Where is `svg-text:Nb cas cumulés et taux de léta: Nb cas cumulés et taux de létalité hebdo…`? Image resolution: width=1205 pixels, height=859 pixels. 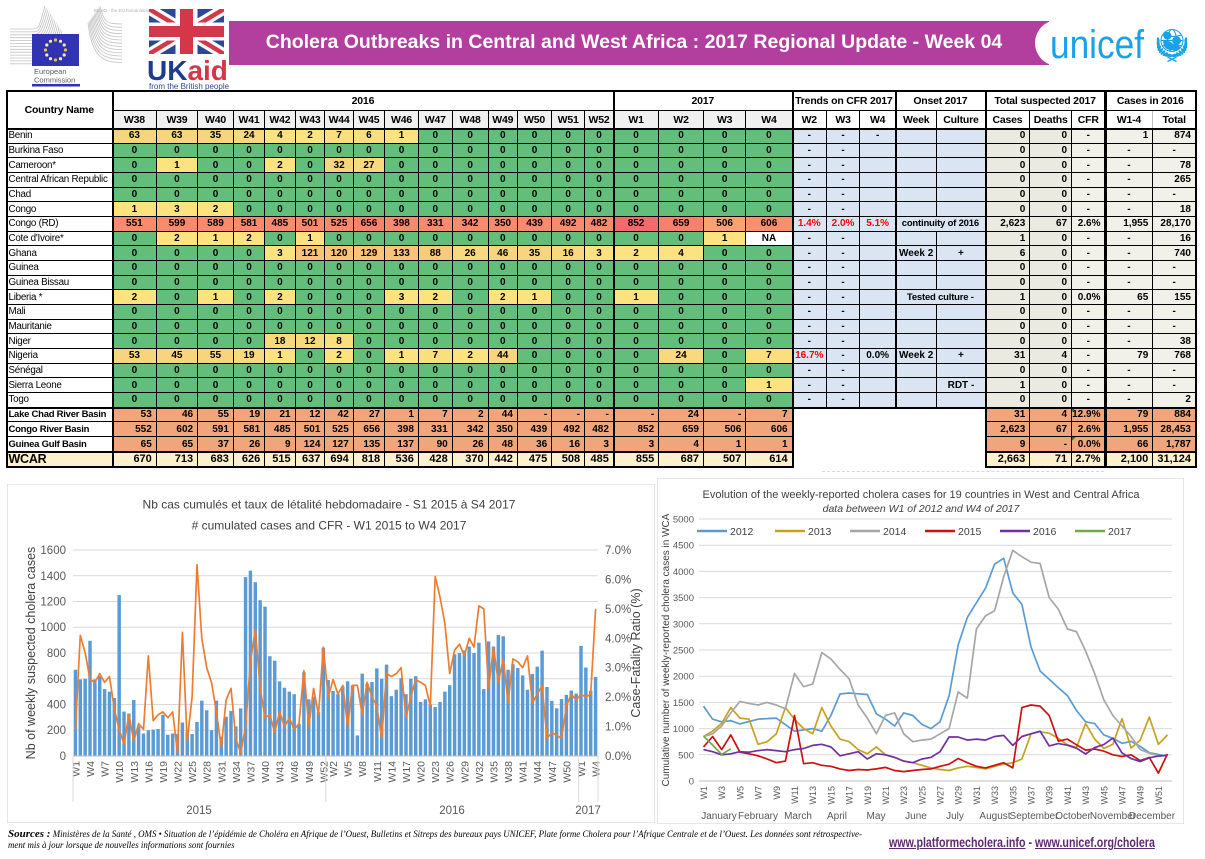
svg-text:Nb cas cumulés et taux de léta: Nb cas cumulés et taux de létalité hebdo… is located at coordinates (328, 505).